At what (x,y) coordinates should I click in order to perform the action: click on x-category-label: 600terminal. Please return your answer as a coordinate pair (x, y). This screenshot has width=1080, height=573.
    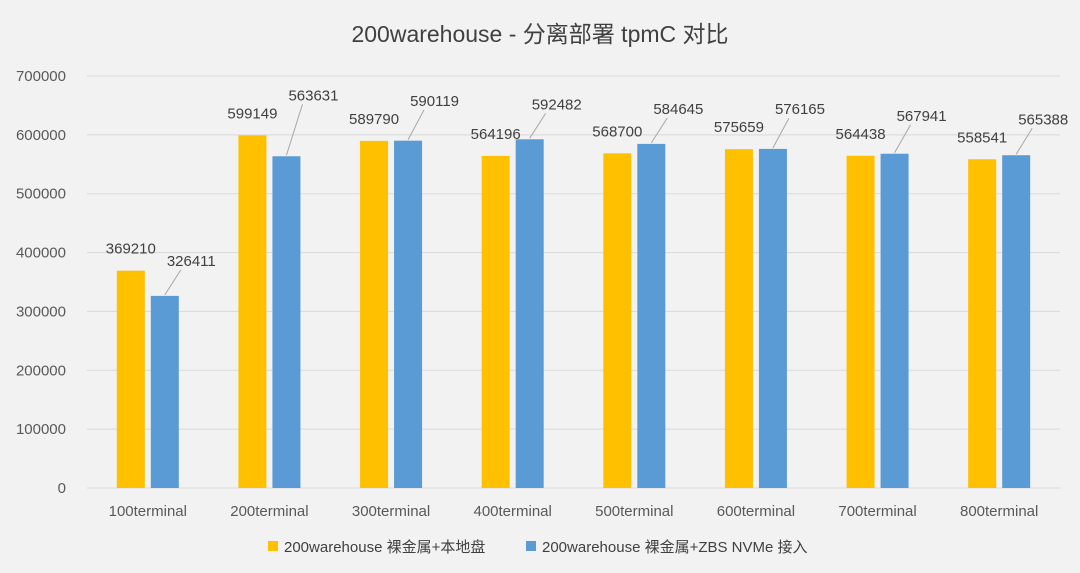
    Looking at the image, I should click on (756, 511).